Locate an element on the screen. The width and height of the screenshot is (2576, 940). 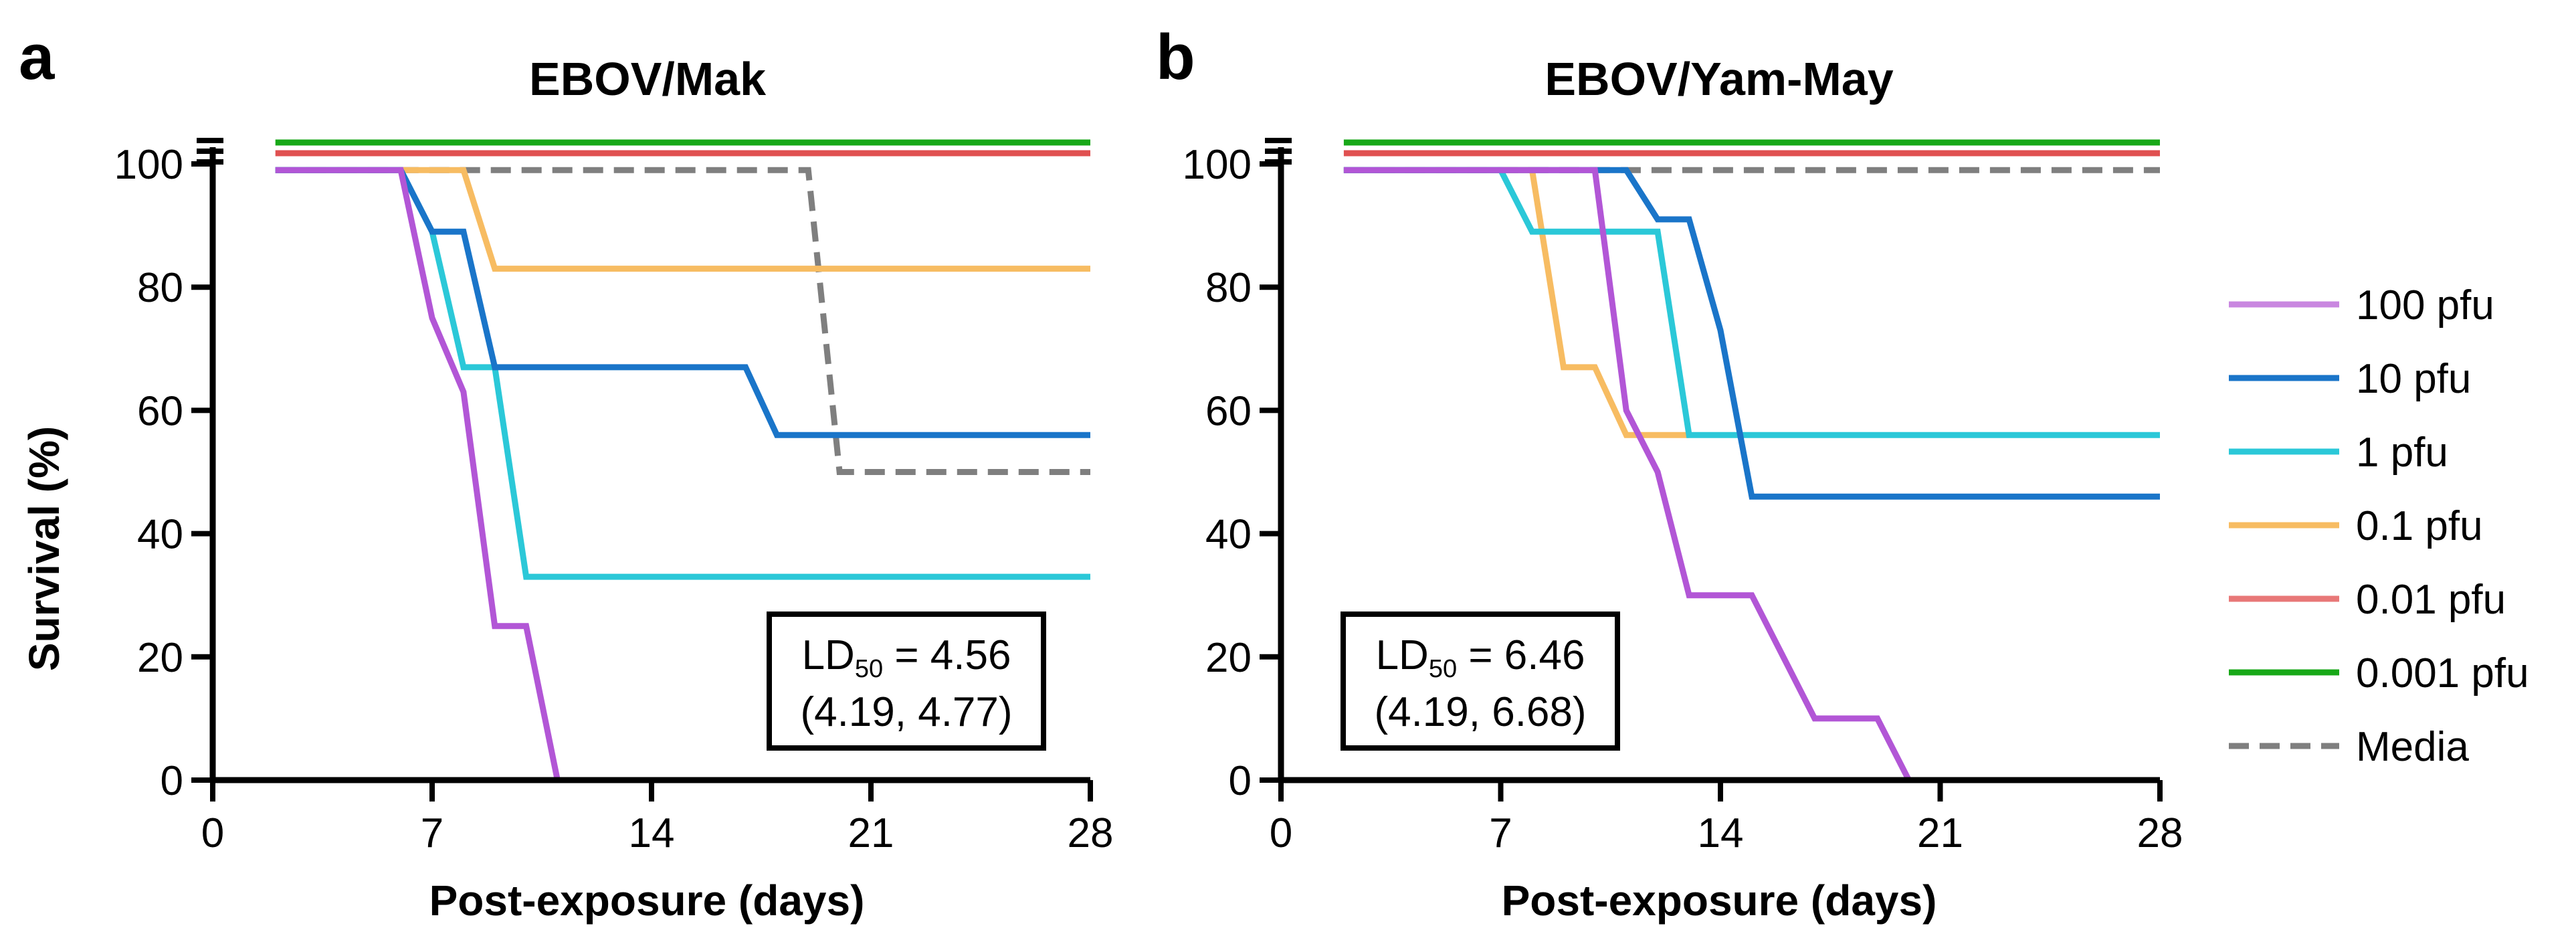
ld50-subscript-b: 50 is located at coordinates (1443, 669).